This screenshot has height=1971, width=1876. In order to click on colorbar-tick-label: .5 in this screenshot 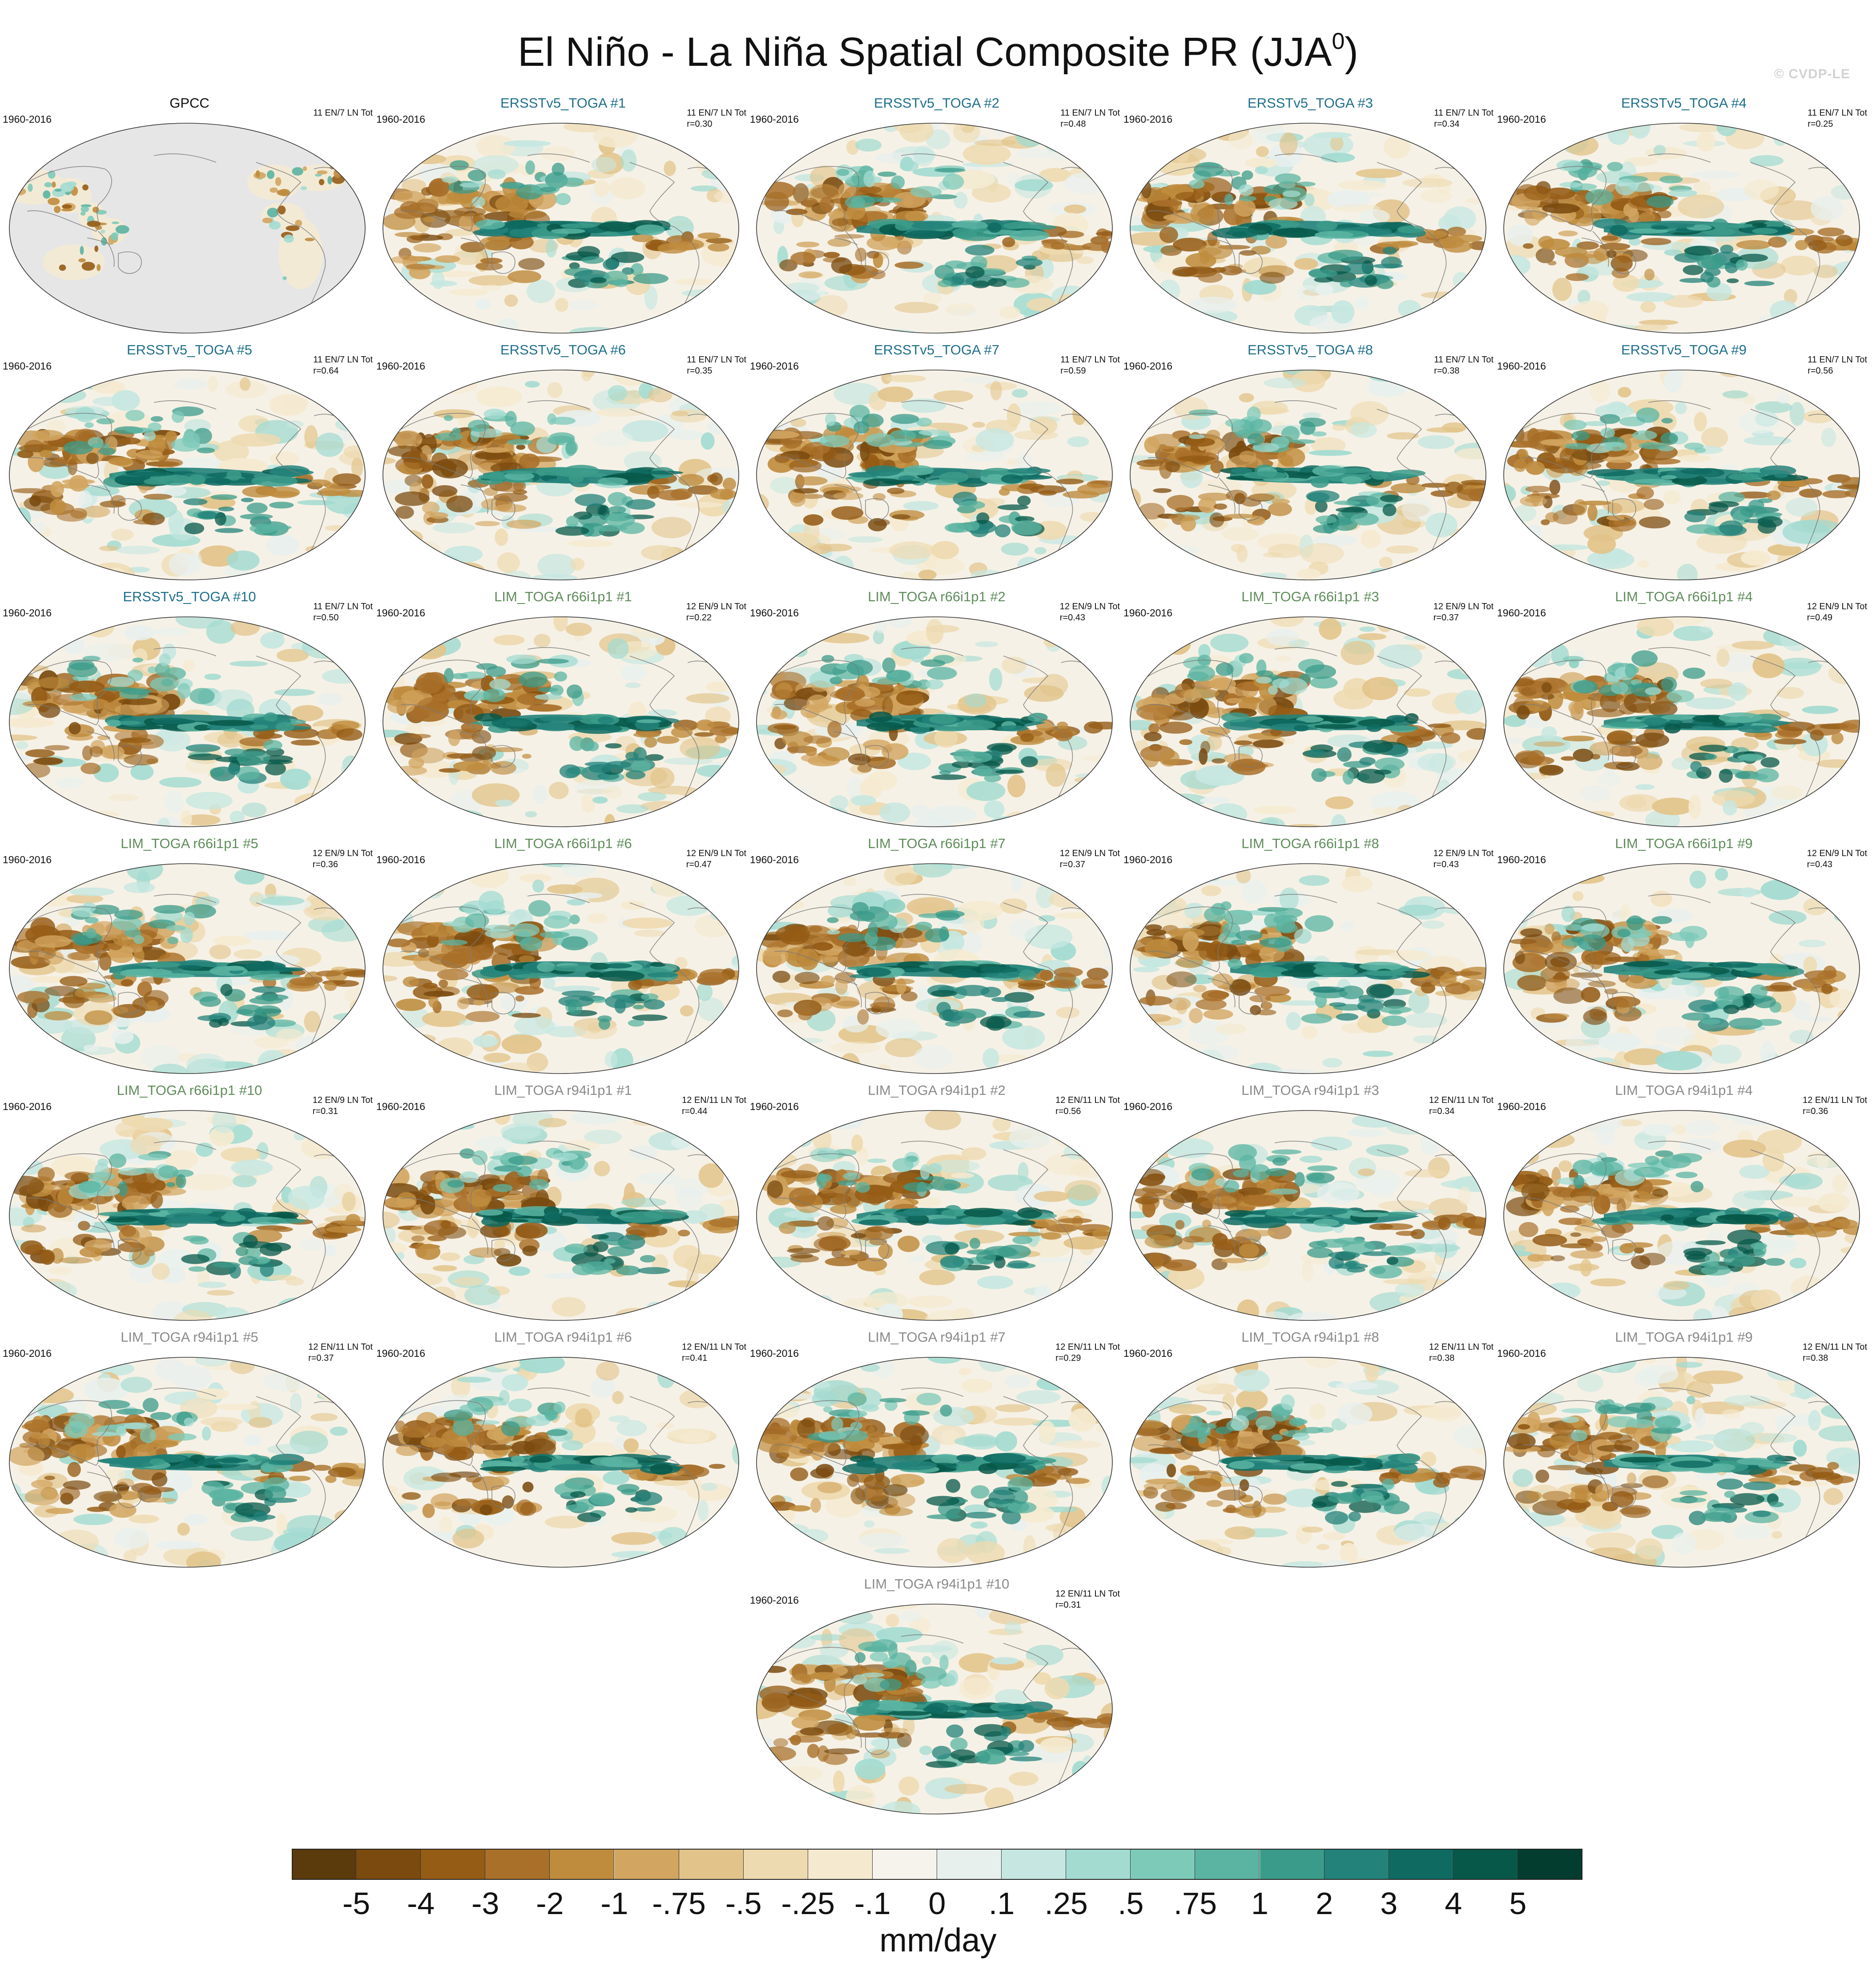, I will do `click(1131, 1903)`.